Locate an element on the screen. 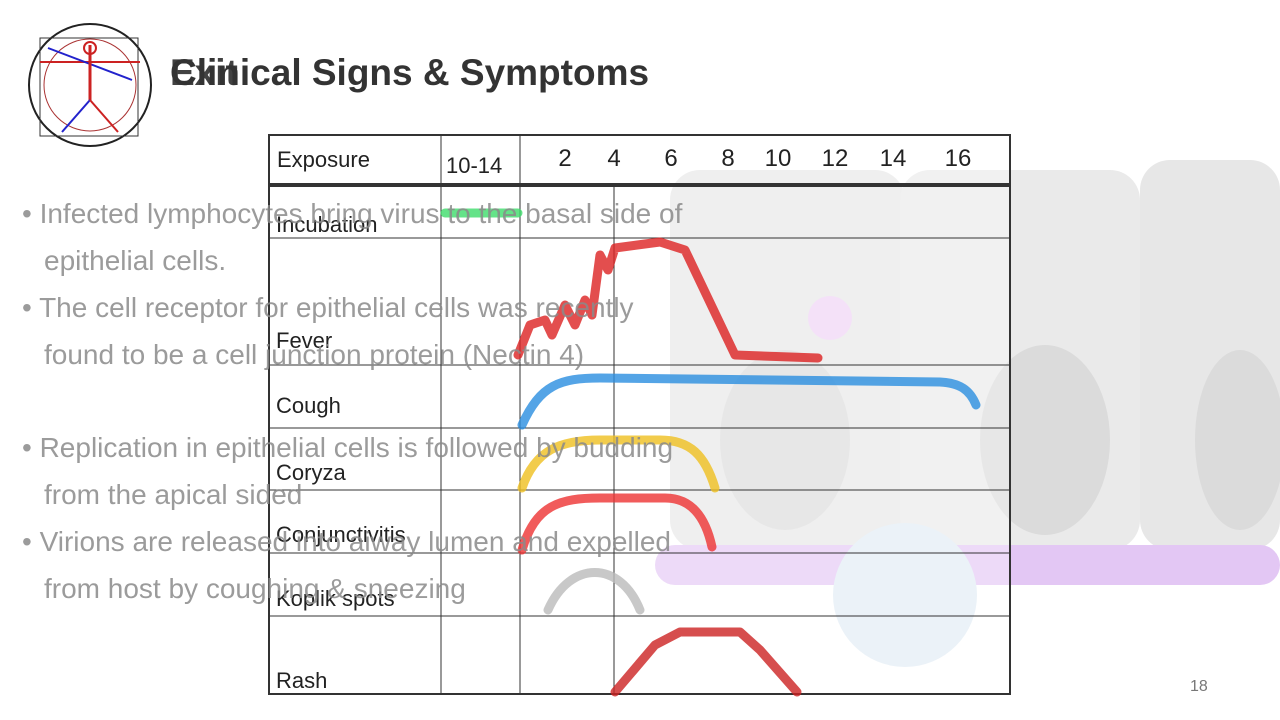  day-label: 14 is located at coordinates (893, 158).